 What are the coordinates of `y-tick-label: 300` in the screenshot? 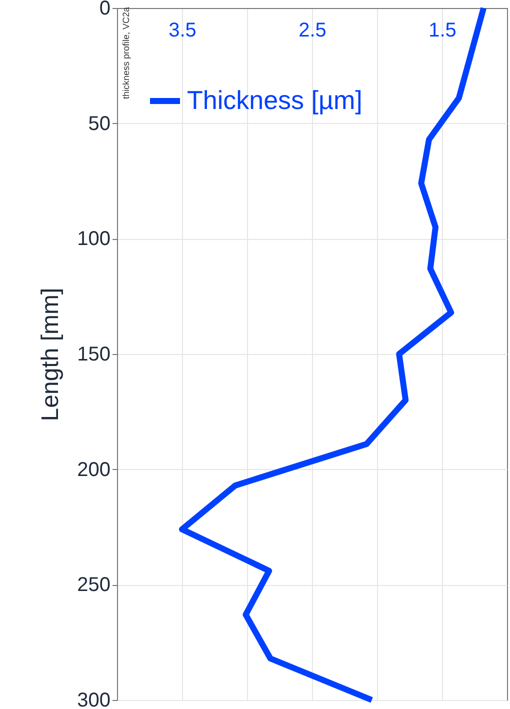 It's located at (93, 699).